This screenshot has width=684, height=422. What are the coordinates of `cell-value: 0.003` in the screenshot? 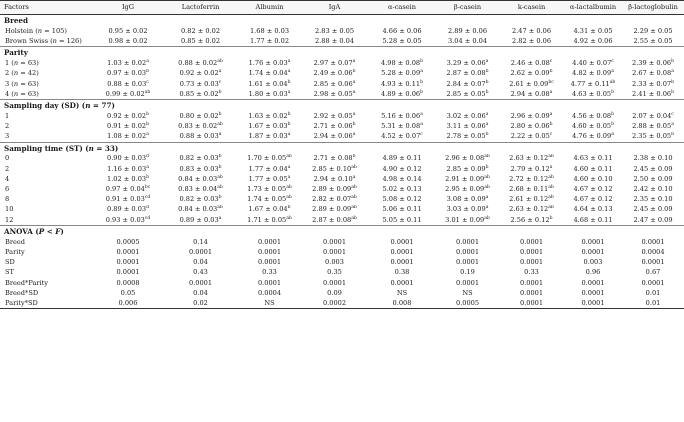 It's located at (334, 262).